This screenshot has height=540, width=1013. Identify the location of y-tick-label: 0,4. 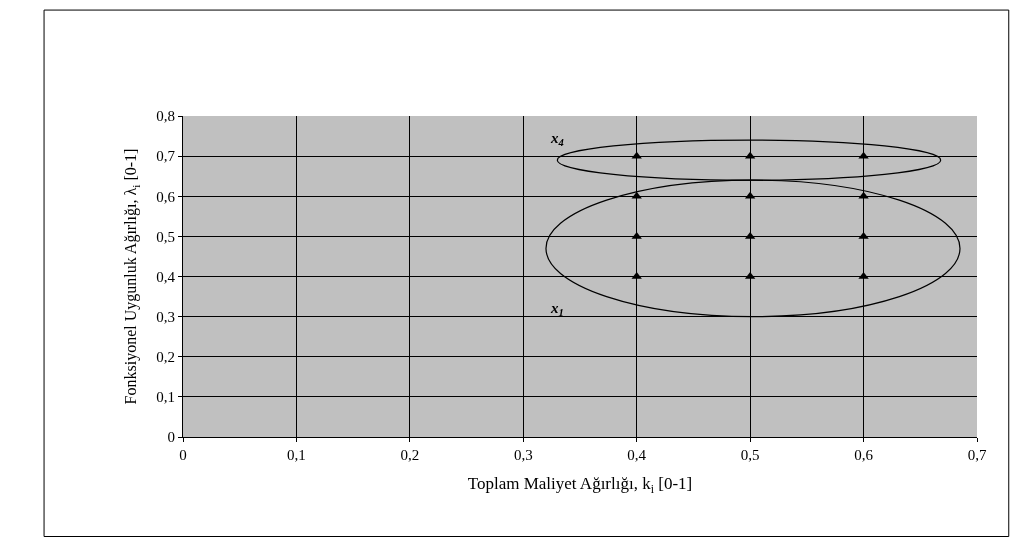
(166, 276).